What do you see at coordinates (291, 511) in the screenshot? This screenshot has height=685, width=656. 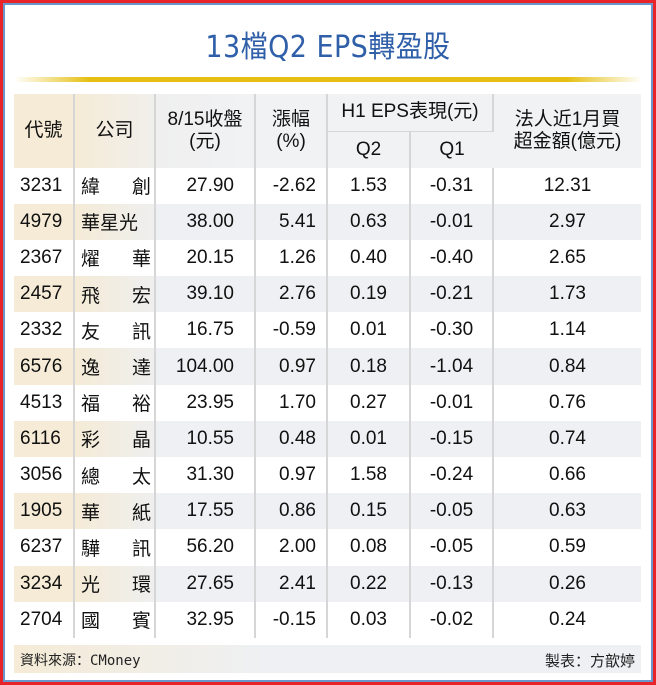 I see `change-pct: 0.86` at bounding box center [291, 511].